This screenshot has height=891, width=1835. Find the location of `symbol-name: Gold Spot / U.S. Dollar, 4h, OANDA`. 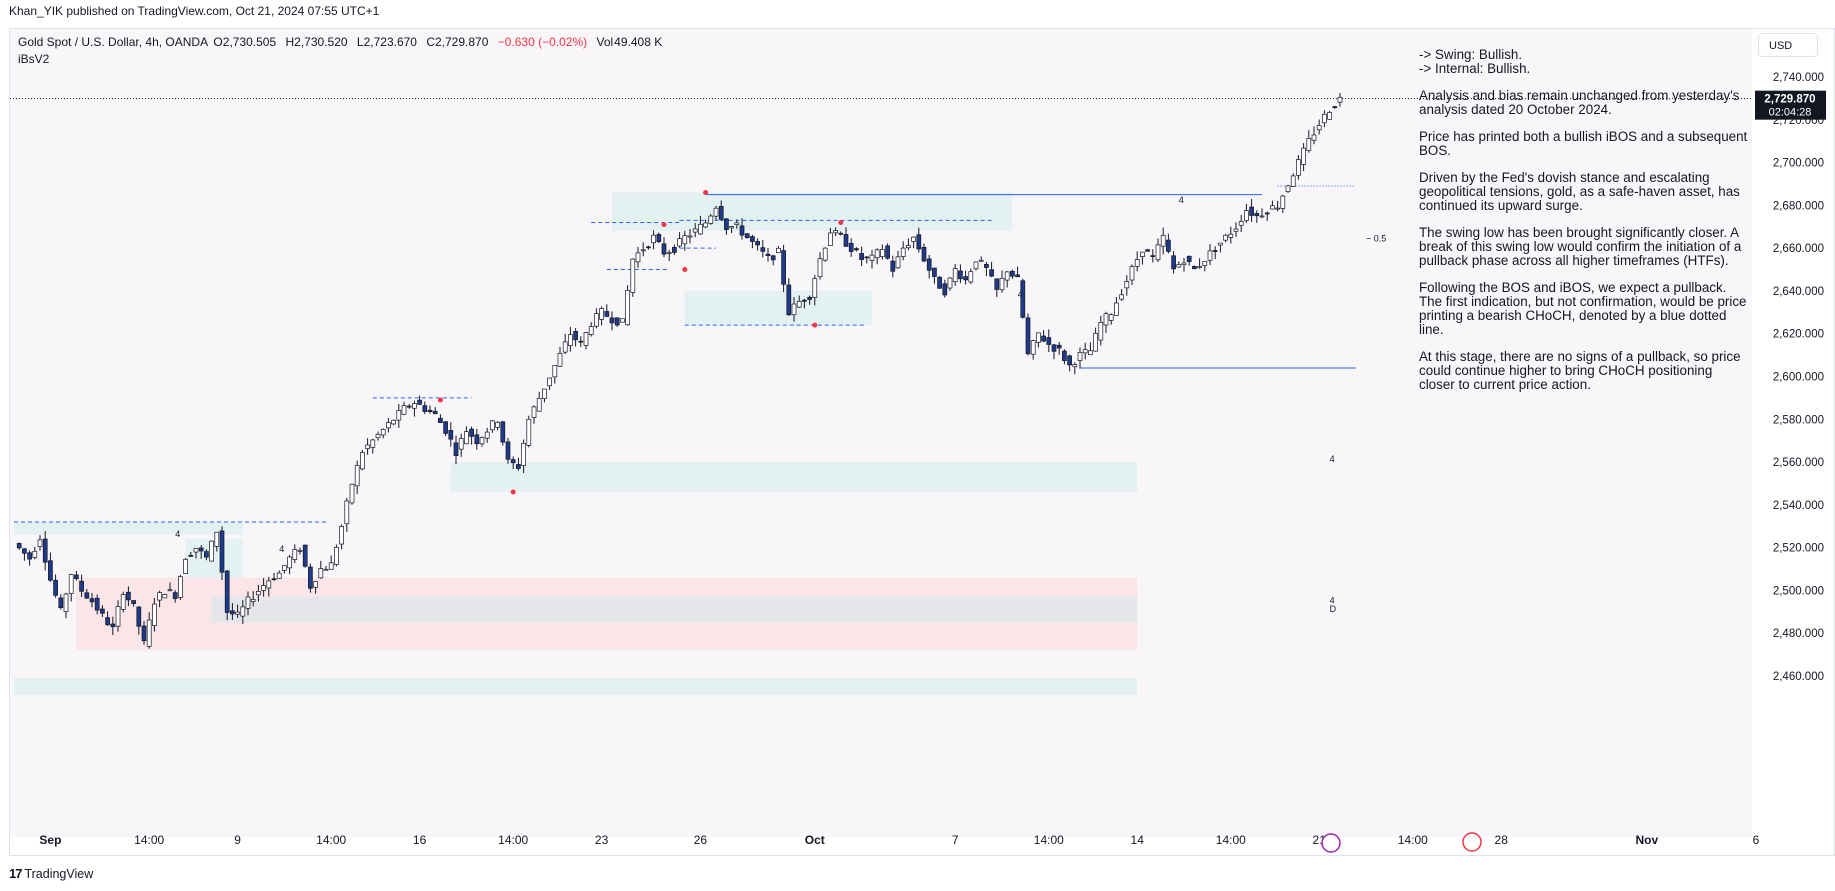

symbol-name: Gold Spot / U.S. Dollar, 4h, OANDA is located at coordinates (113, 42).